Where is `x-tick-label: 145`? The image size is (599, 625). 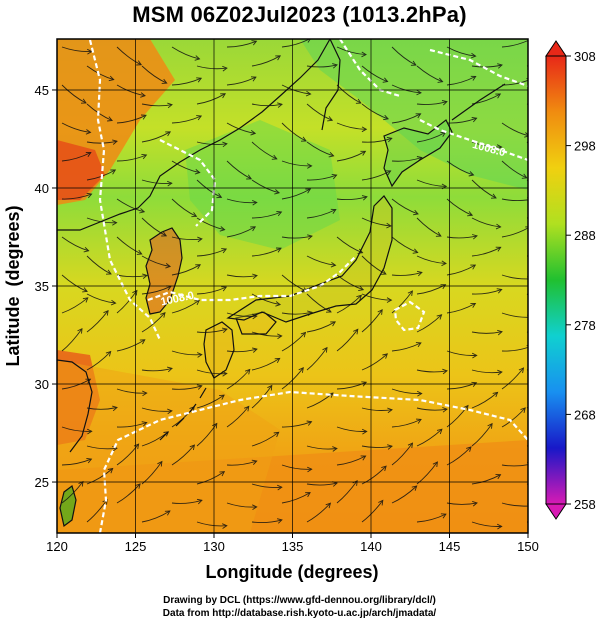 x-tick-label: 145 is located at coordinates (450, 546).